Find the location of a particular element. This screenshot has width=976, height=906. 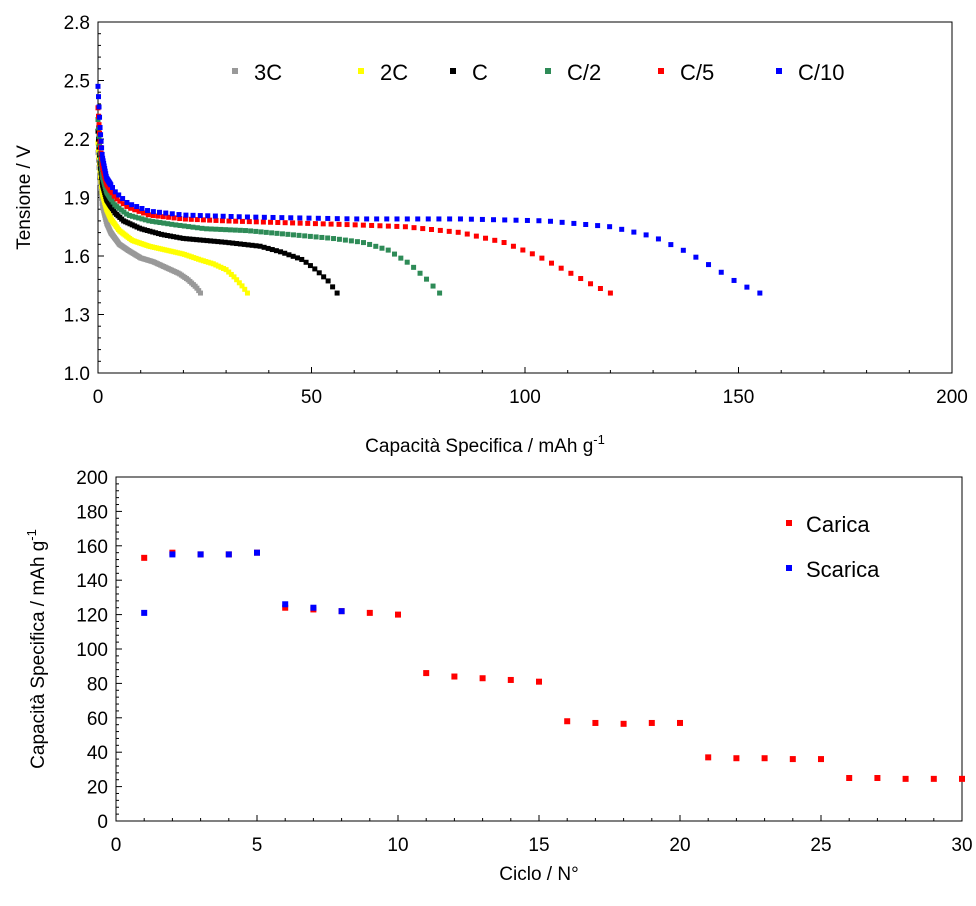

x-tick-label: 10 is located at coordinates (397, 845).